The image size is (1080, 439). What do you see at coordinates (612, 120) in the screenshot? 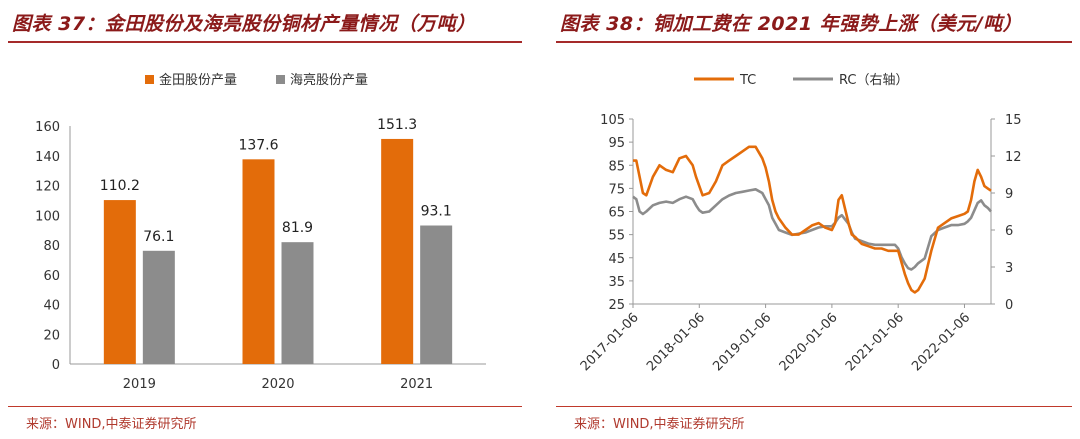
I see `left-y-tick-label: 105` at bounding box center [612, 120].